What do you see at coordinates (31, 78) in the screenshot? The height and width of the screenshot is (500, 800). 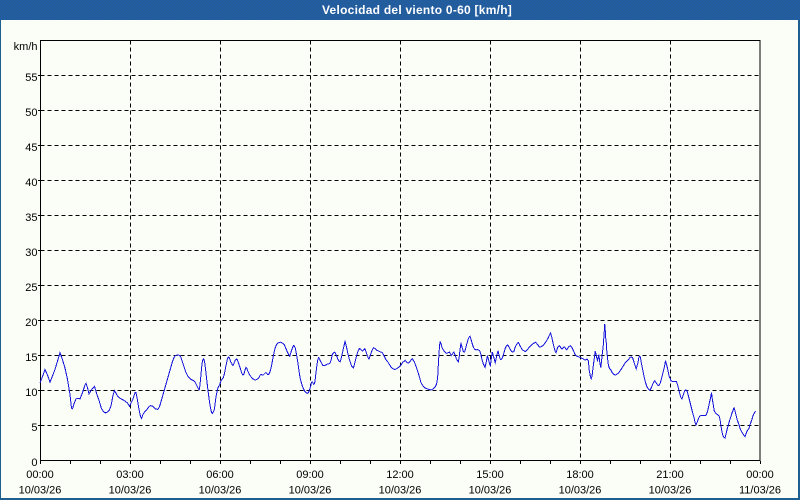 I see `svg-text: 55` at bounding box center [31, 78].